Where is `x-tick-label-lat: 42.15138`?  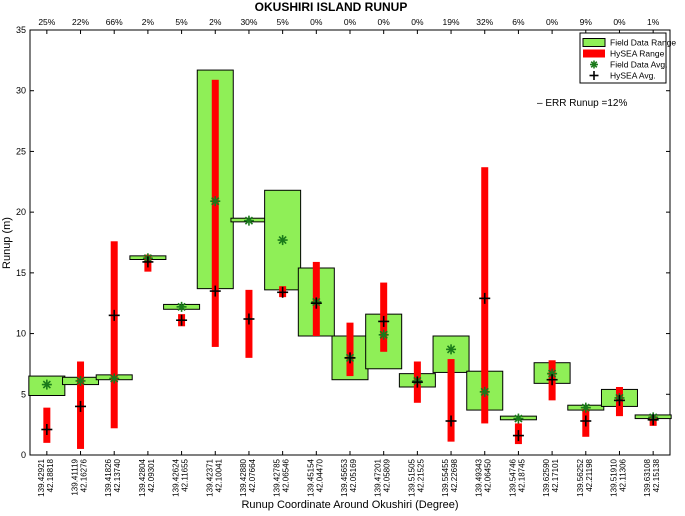
x-tick-label-lat: 42.15138 is located at coordinates (656, 475).